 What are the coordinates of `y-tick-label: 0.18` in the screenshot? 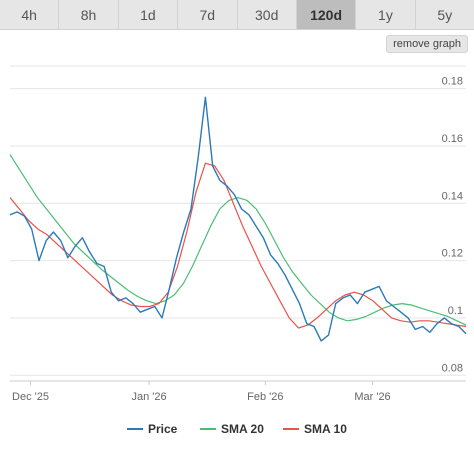 It's located at (452, 82).